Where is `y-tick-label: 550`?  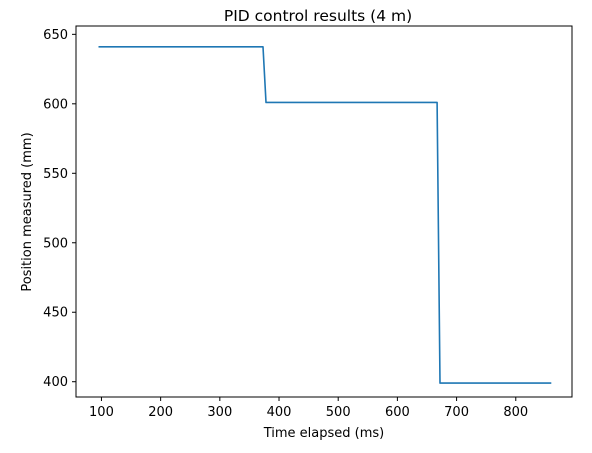 y-tick-label: 550 is located at coordinates (55, 174).